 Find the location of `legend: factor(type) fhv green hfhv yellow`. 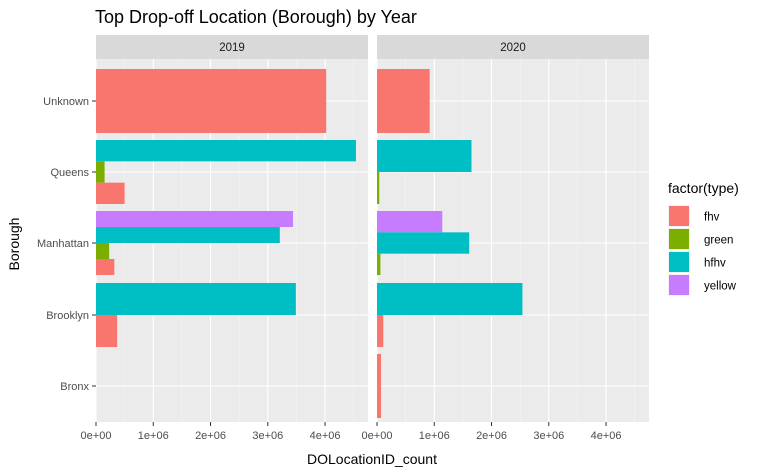

legend: factor(type) fhv green hfhv yellow is located at coordinates (703, 238).